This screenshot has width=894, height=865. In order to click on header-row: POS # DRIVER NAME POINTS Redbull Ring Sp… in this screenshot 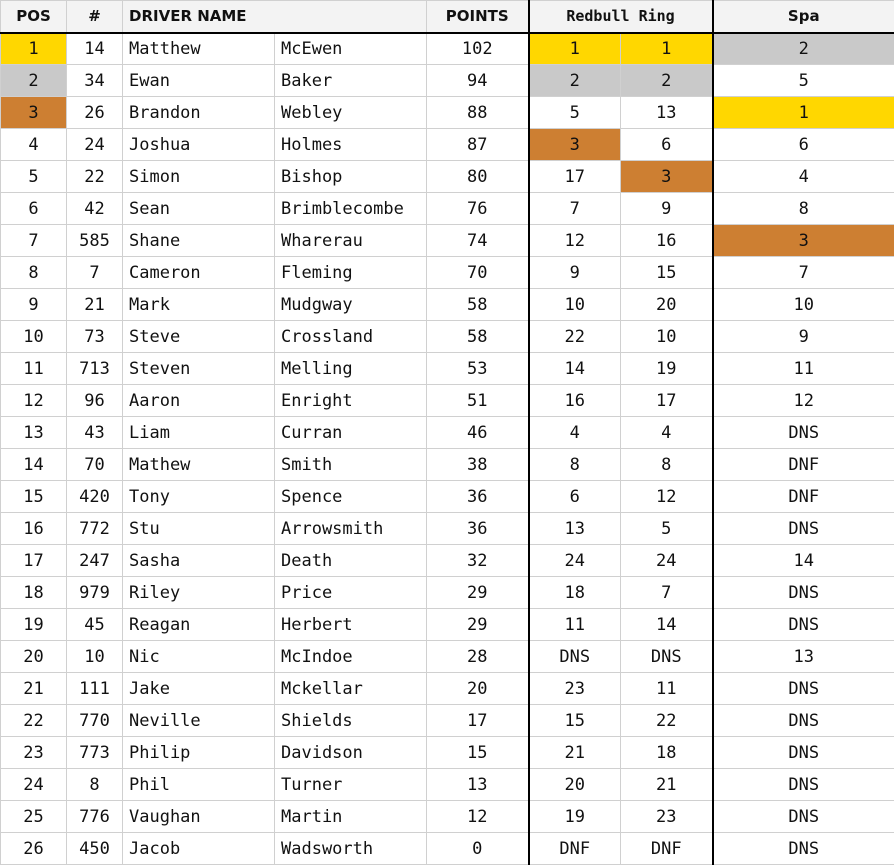, I will do `click(447, 17)`.